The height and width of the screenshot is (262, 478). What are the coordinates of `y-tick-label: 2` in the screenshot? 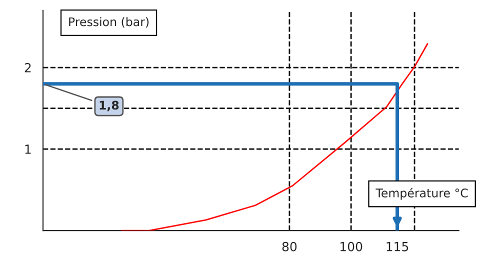 It's located at (27, 67).